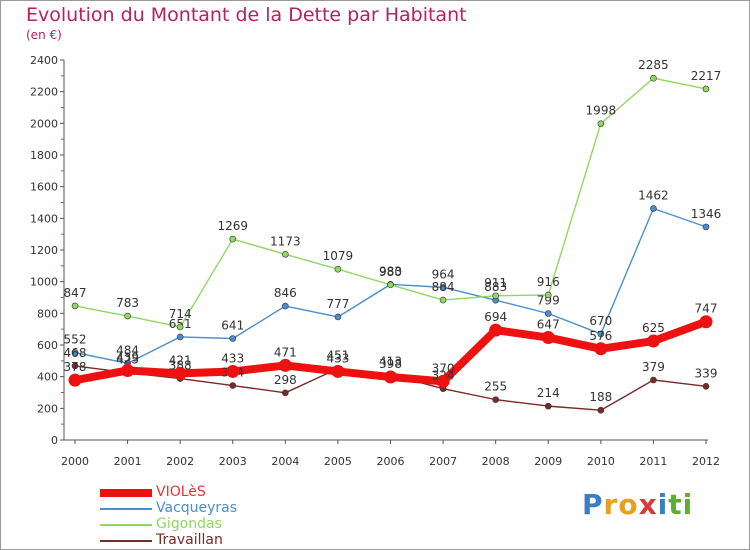 This screenshot has height=550, width=750. I want to click on data-label: 471, so click(285, 352).